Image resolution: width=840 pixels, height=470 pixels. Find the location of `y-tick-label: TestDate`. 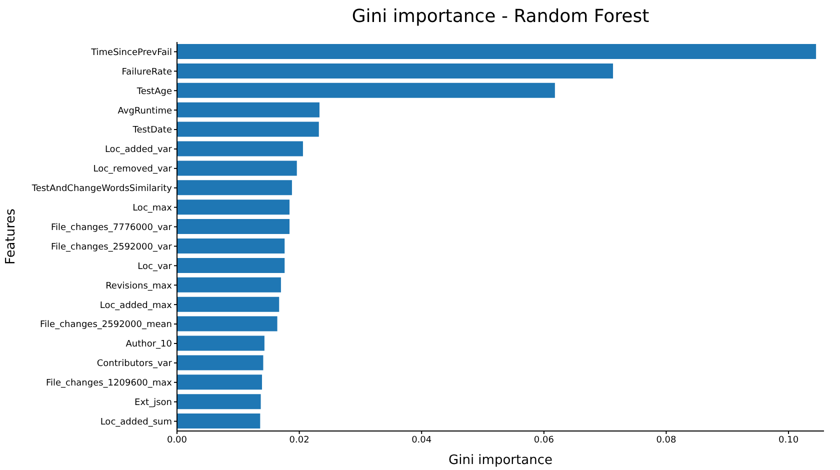

y-tick-label: TestDate is located at coordinates (152, 131).